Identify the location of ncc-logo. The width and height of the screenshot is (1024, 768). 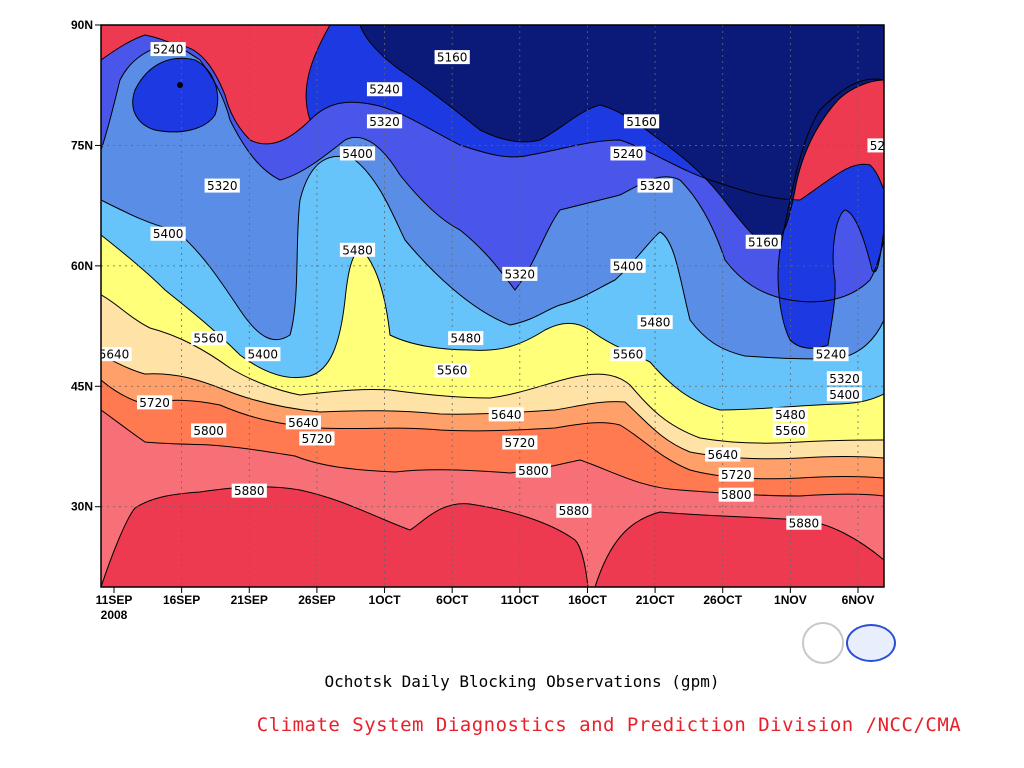
(871, 643).